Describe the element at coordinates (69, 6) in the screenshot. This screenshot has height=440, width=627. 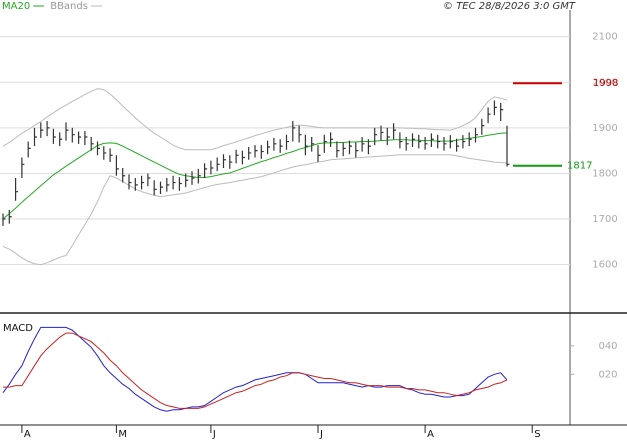
I see `legend-label: BBands` at that location.